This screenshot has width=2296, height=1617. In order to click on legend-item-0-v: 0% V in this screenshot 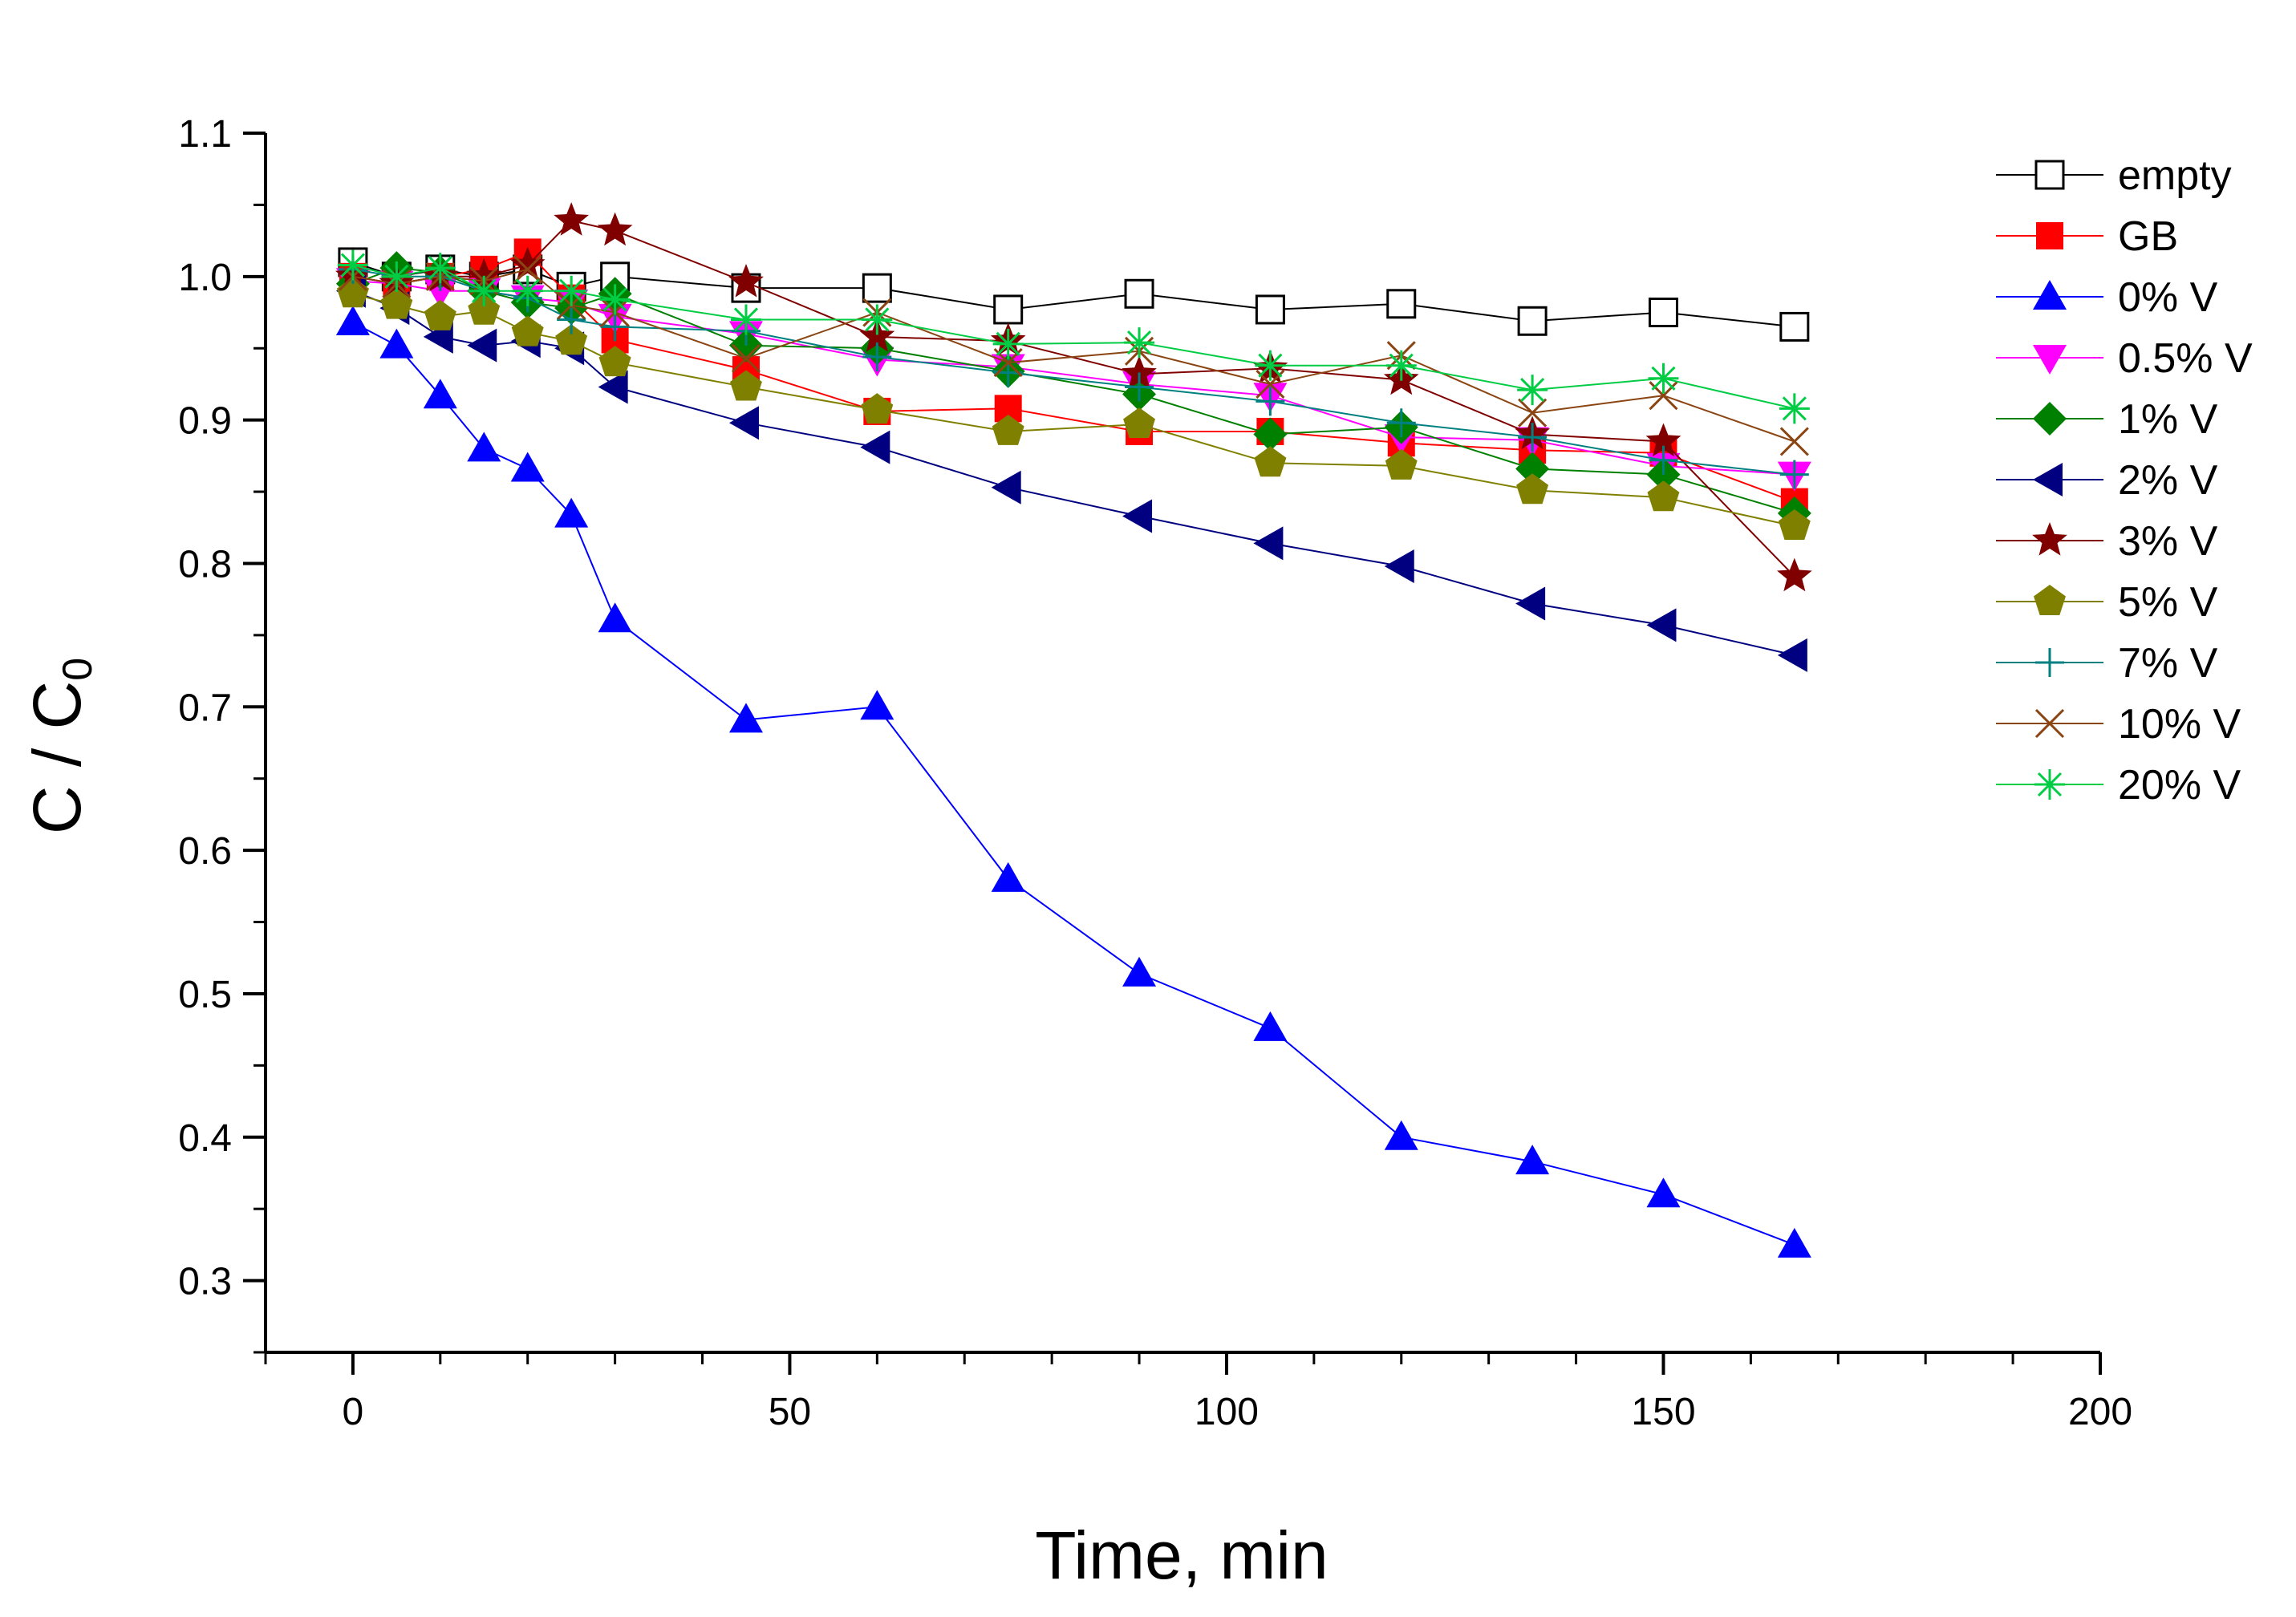, I will do `click(2107, 297)`.